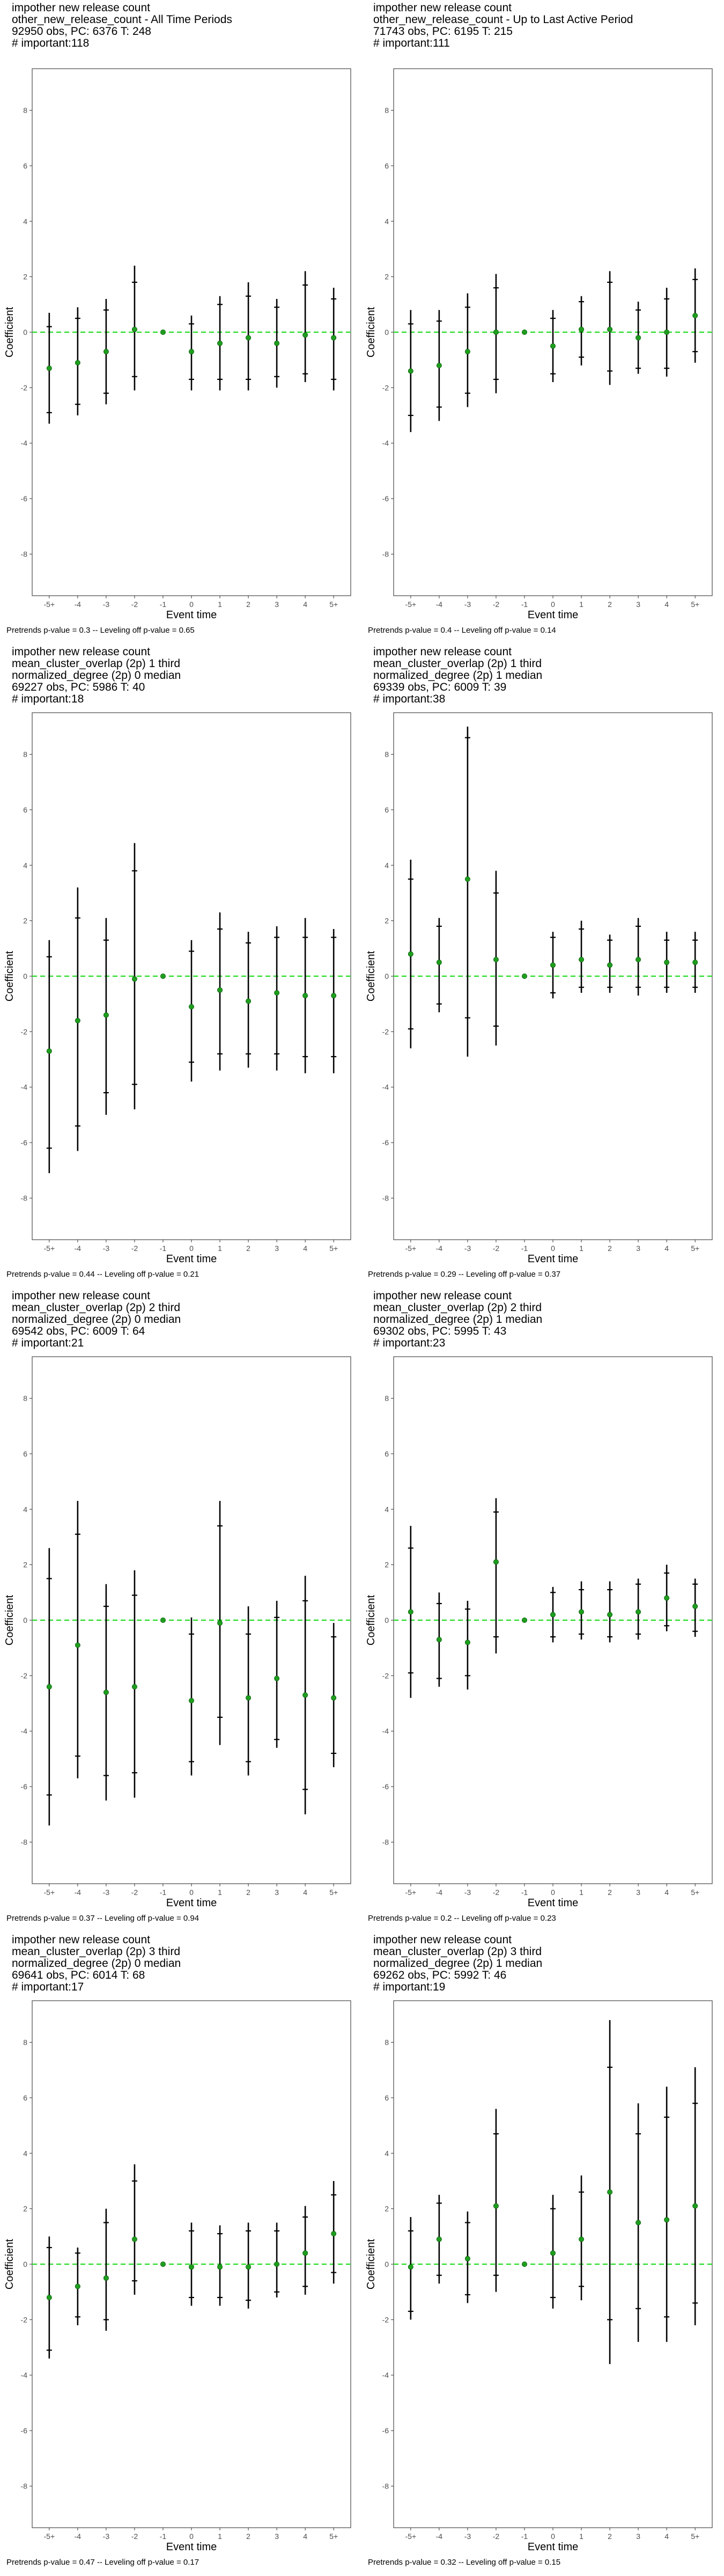 The width and height of the screenshot is (724, 2576). I want to click on title-line: # important:18, so click(48, 699).